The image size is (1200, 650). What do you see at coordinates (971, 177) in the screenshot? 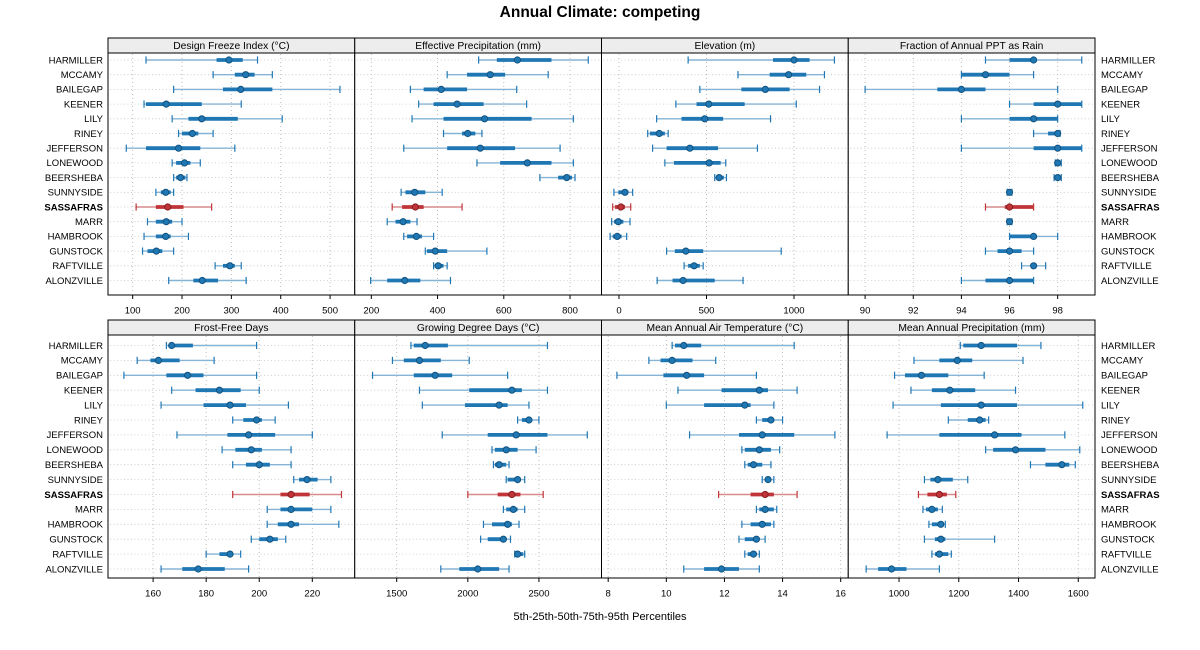
I see `panel-fraction-of-annual-ppt-as-rain: Fraction of Annual PPT as Rain 90 92 94 96 98` at bounding box center [971, 177].